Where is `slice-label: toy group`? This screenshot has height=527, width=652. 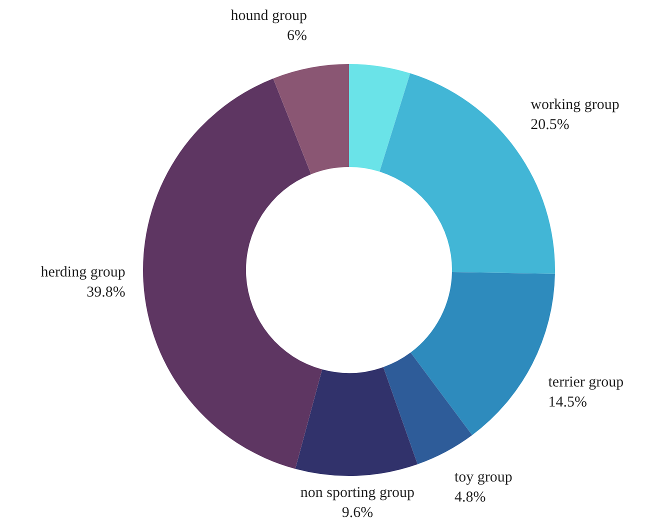 slice-label: toy group is located at coordinates (483, 478).